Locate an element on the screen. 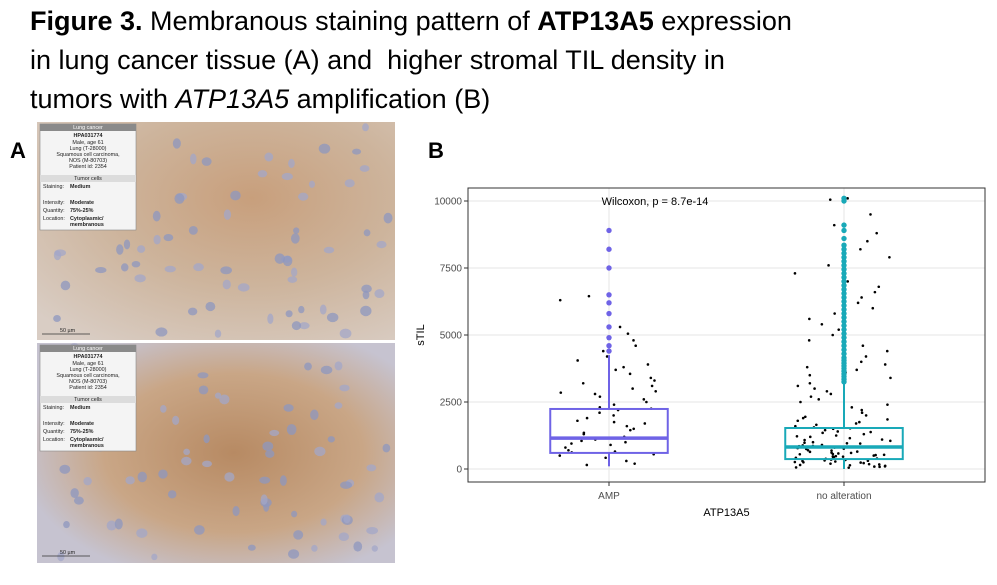  info-value: membranous is located at coordinates (87, 446).